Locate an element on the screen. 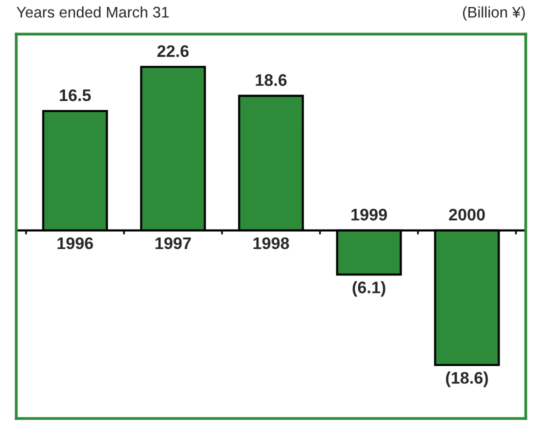 Image resolution: width=542 pixels, height=427 pixels. data-label: (18.6) is located at coordinates (467, 380).